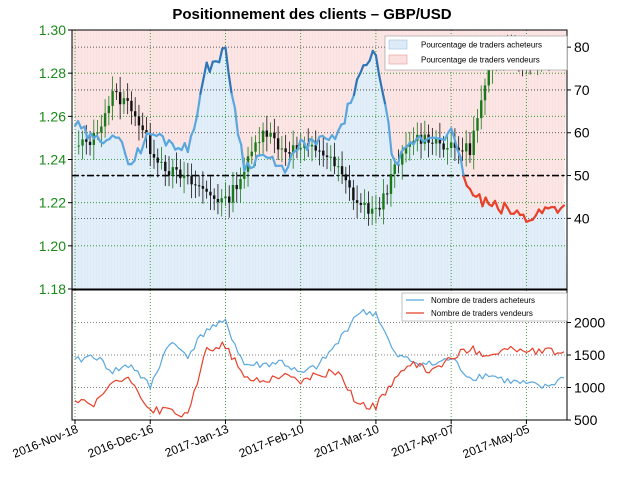 The image size is (624, 480). Describe the element at coordinates (197, 441) in the screenshot. I see `x-tick-label: 2017-Jan-13` at that location.